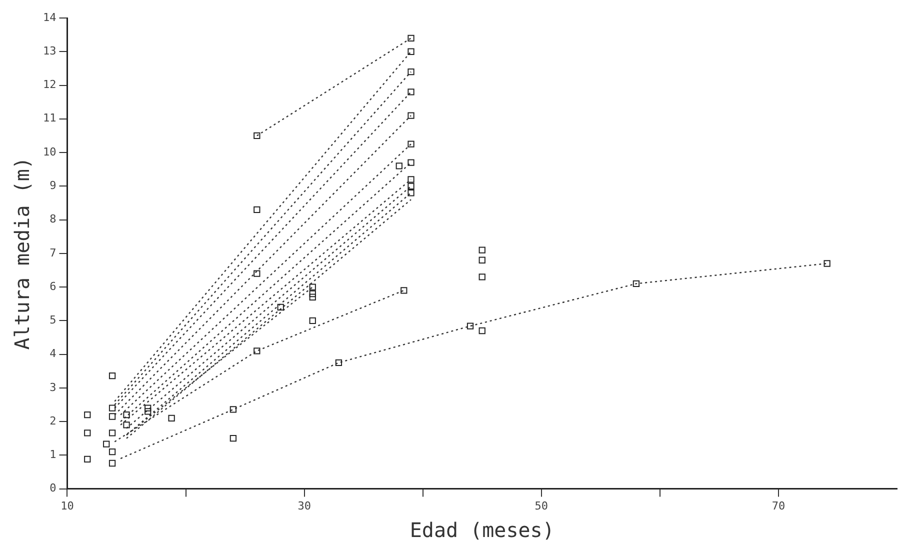 The image size is (911, 556). Describe the element at coordinates (53, 219) in the screenshot. I see `y-tick-label: 8` at that location.